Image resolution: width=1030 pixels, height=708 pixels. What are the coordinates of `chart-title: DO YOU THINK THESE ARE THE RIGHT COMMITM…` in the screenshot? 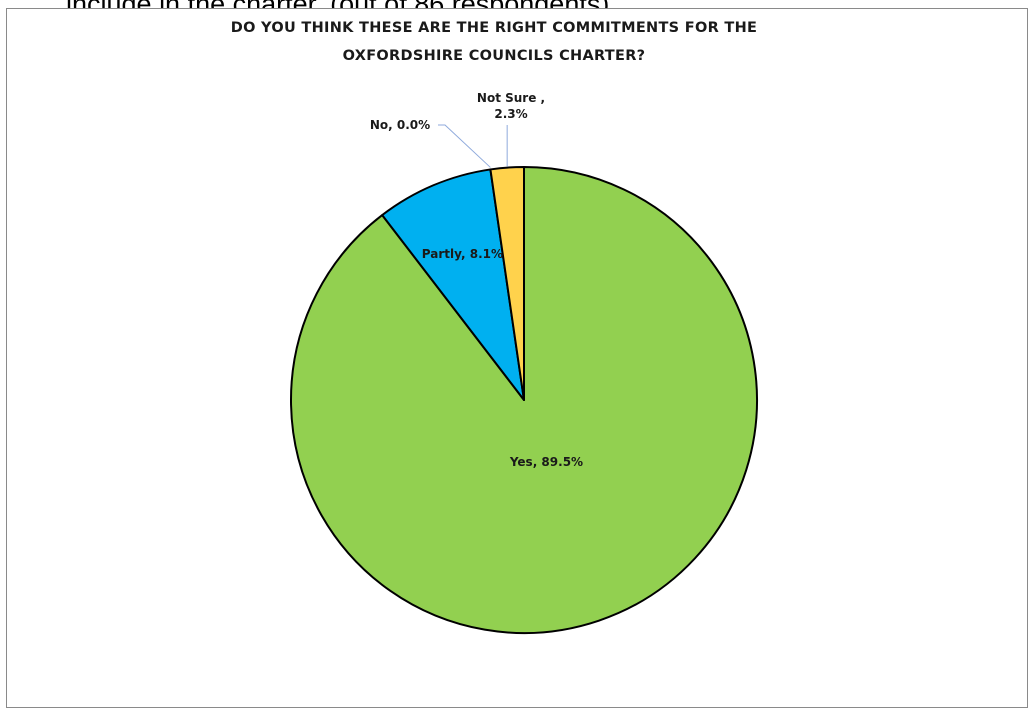 It's located at (494, 42).